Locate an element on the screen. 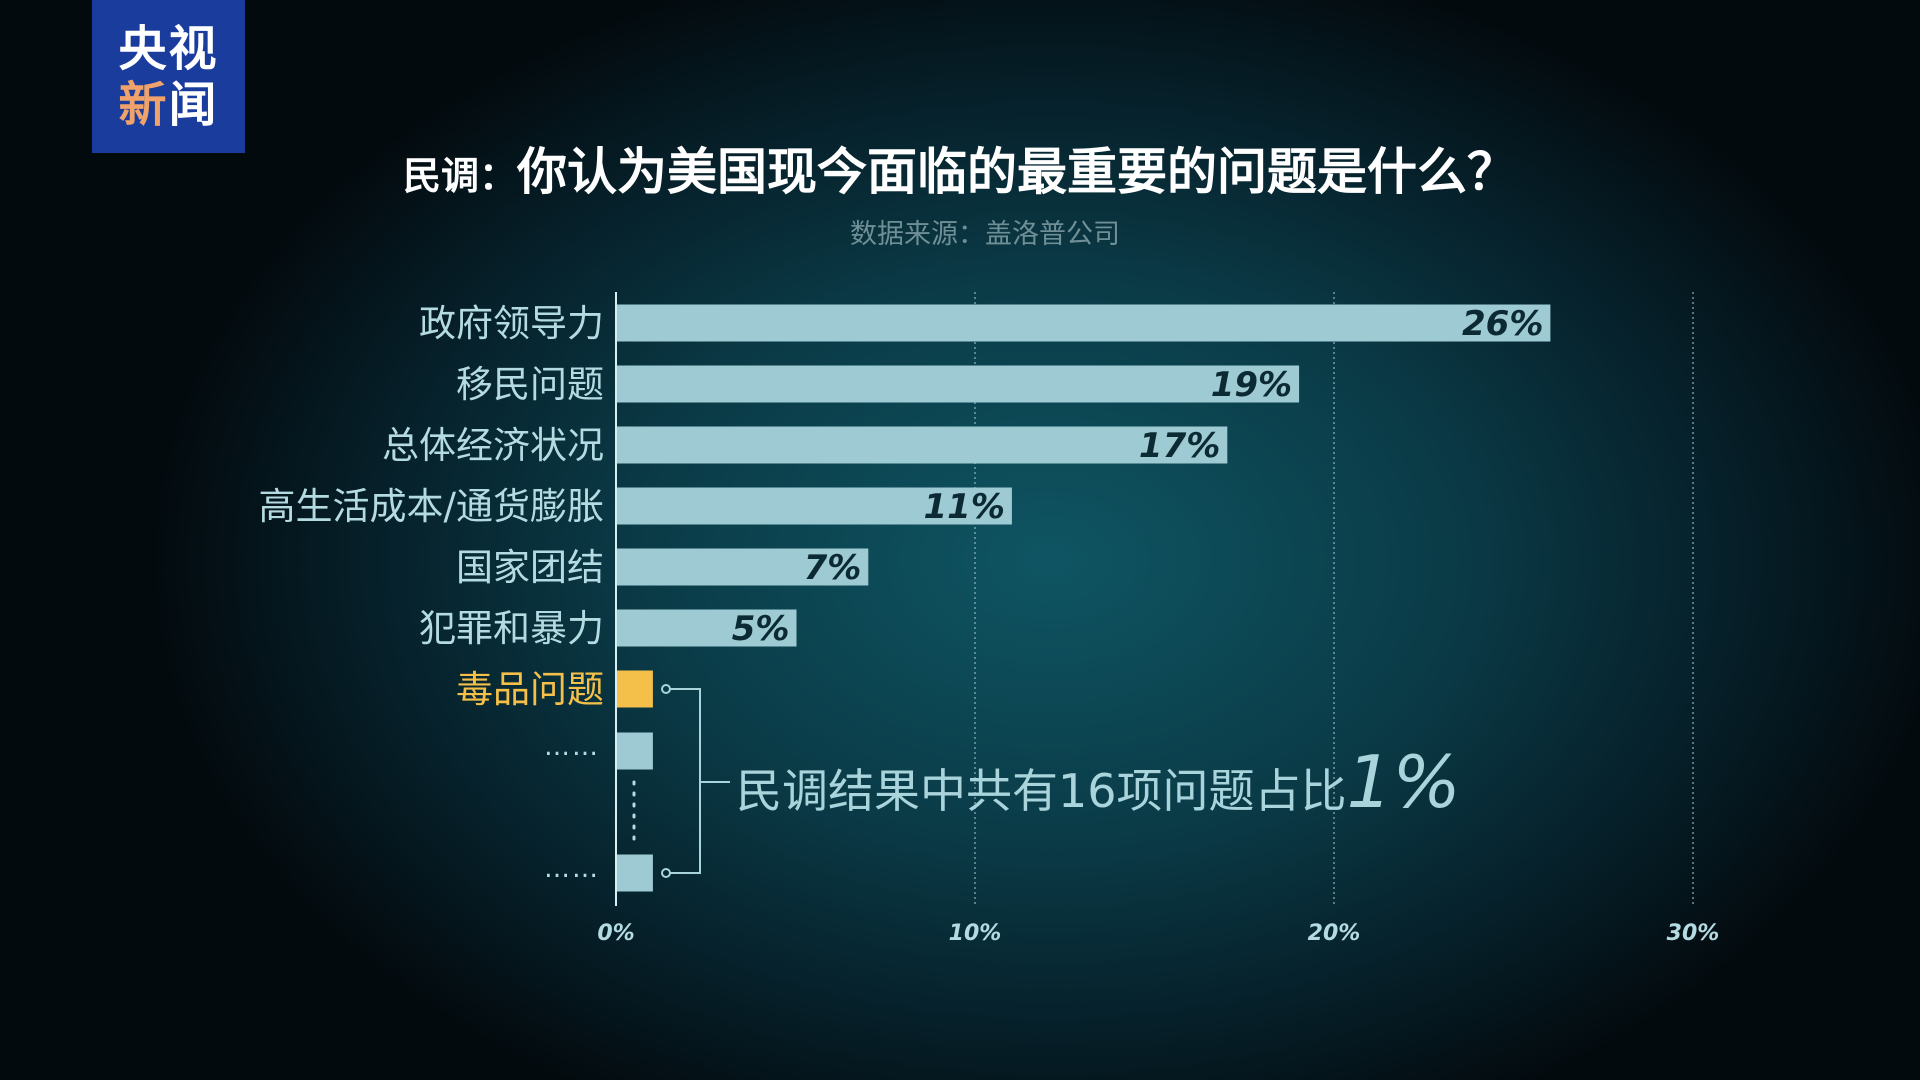 The height and width of the screenshot is (1080, 1920). annotation: 民调结果中共有16项问题占比1% is located at coordinates (1098, 782).